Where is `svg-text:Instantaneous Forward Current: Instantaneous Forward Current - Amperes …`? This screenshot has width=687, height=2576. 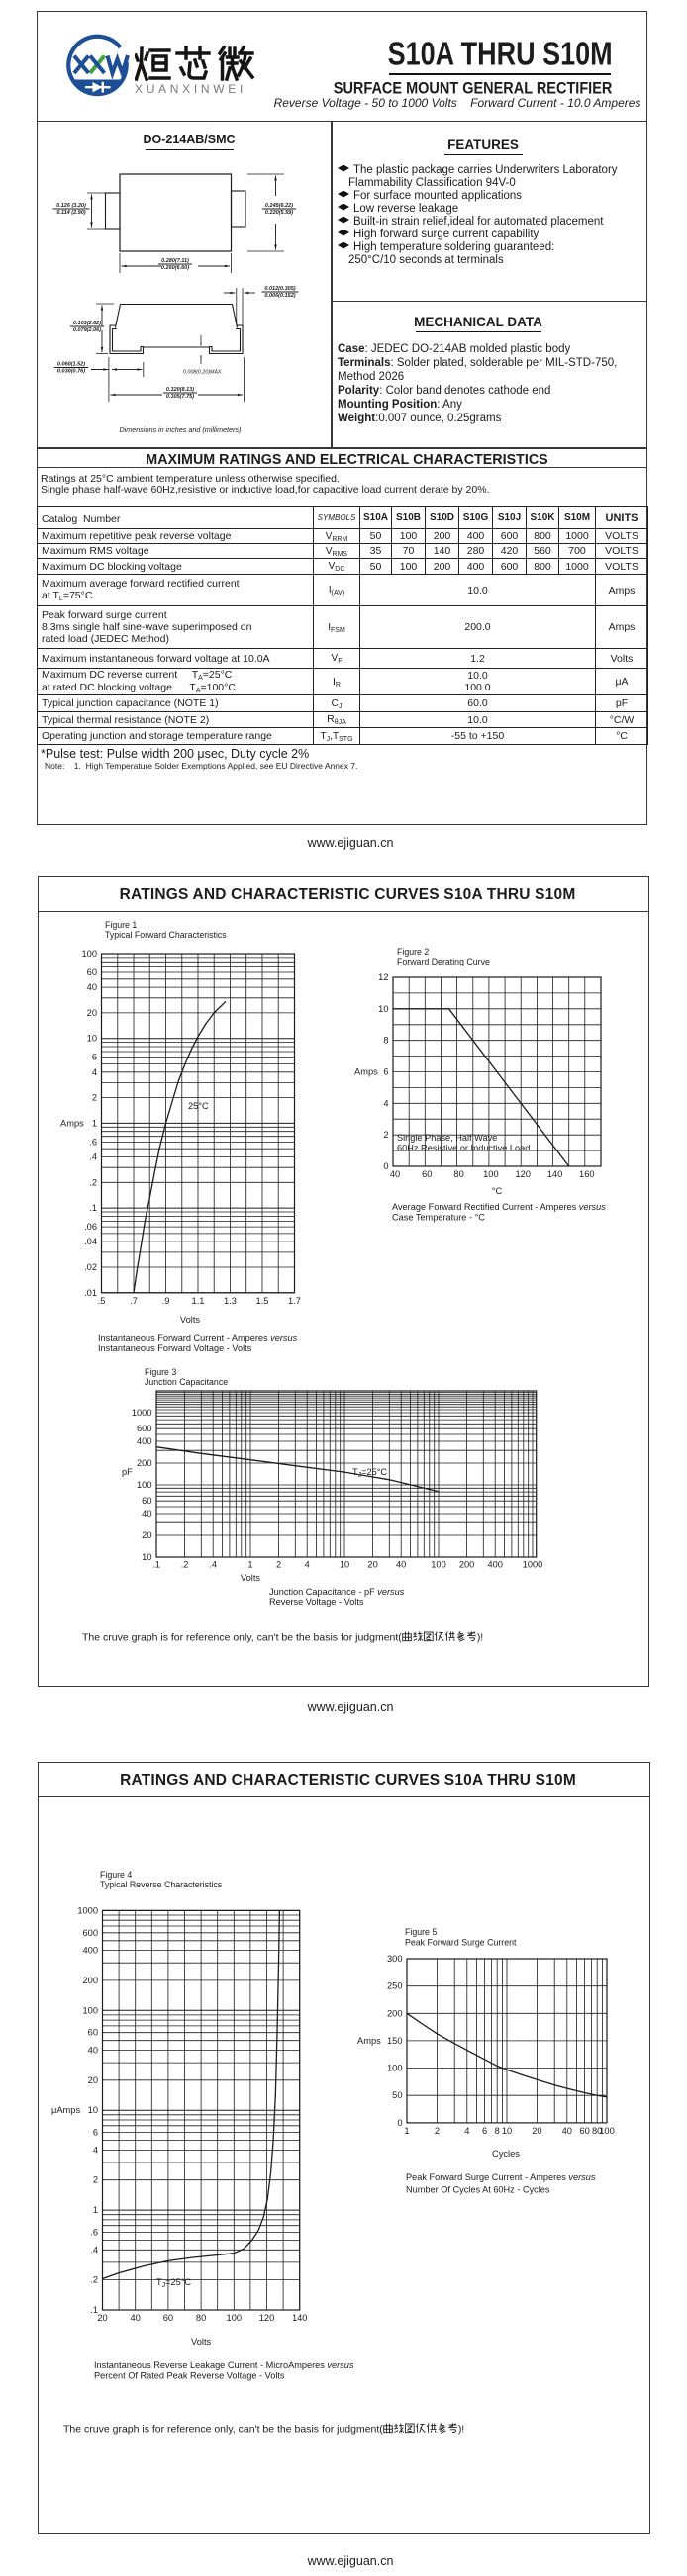
svg-text:Instantaneous Forward Current: Instantaneous Forward Current - Amperes … is located at coordinates (198, 1338).